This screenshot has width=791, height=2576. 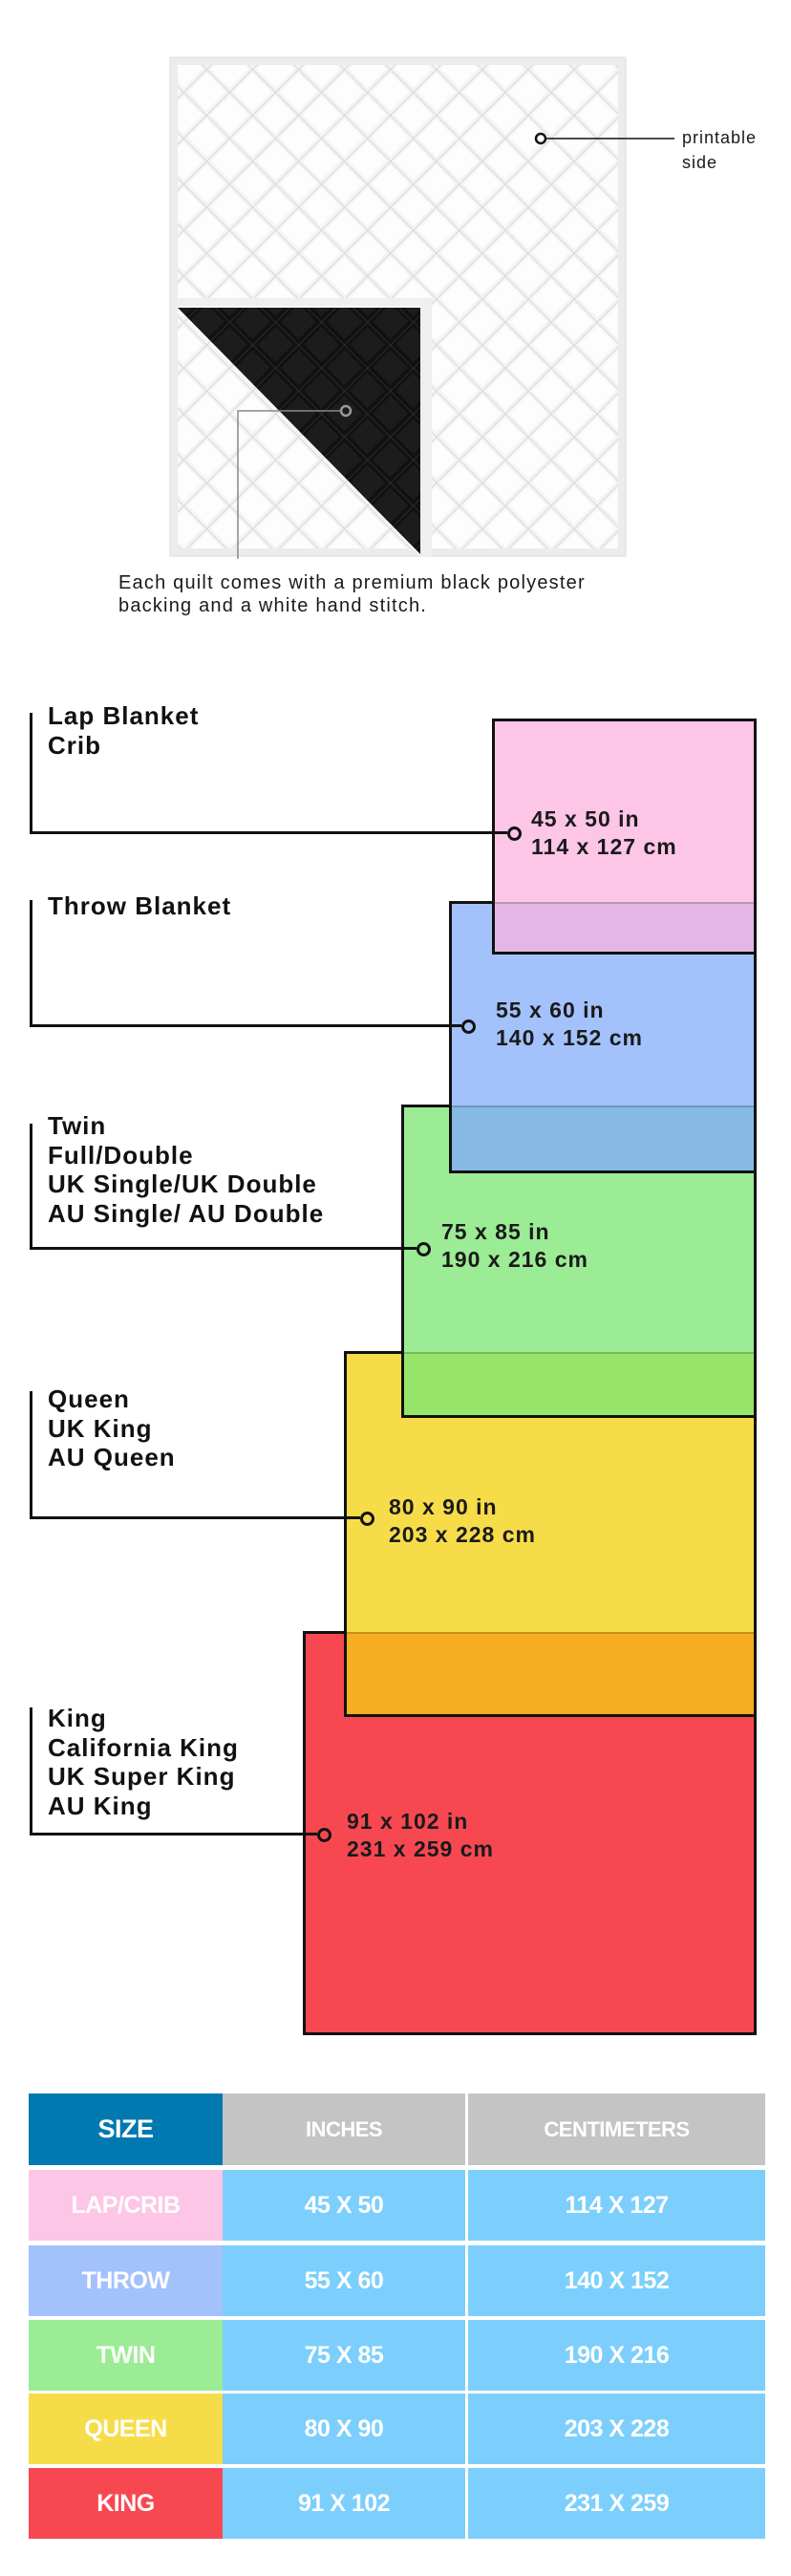 I want to click on printable-label-line: side, so click(x=700, y=162).